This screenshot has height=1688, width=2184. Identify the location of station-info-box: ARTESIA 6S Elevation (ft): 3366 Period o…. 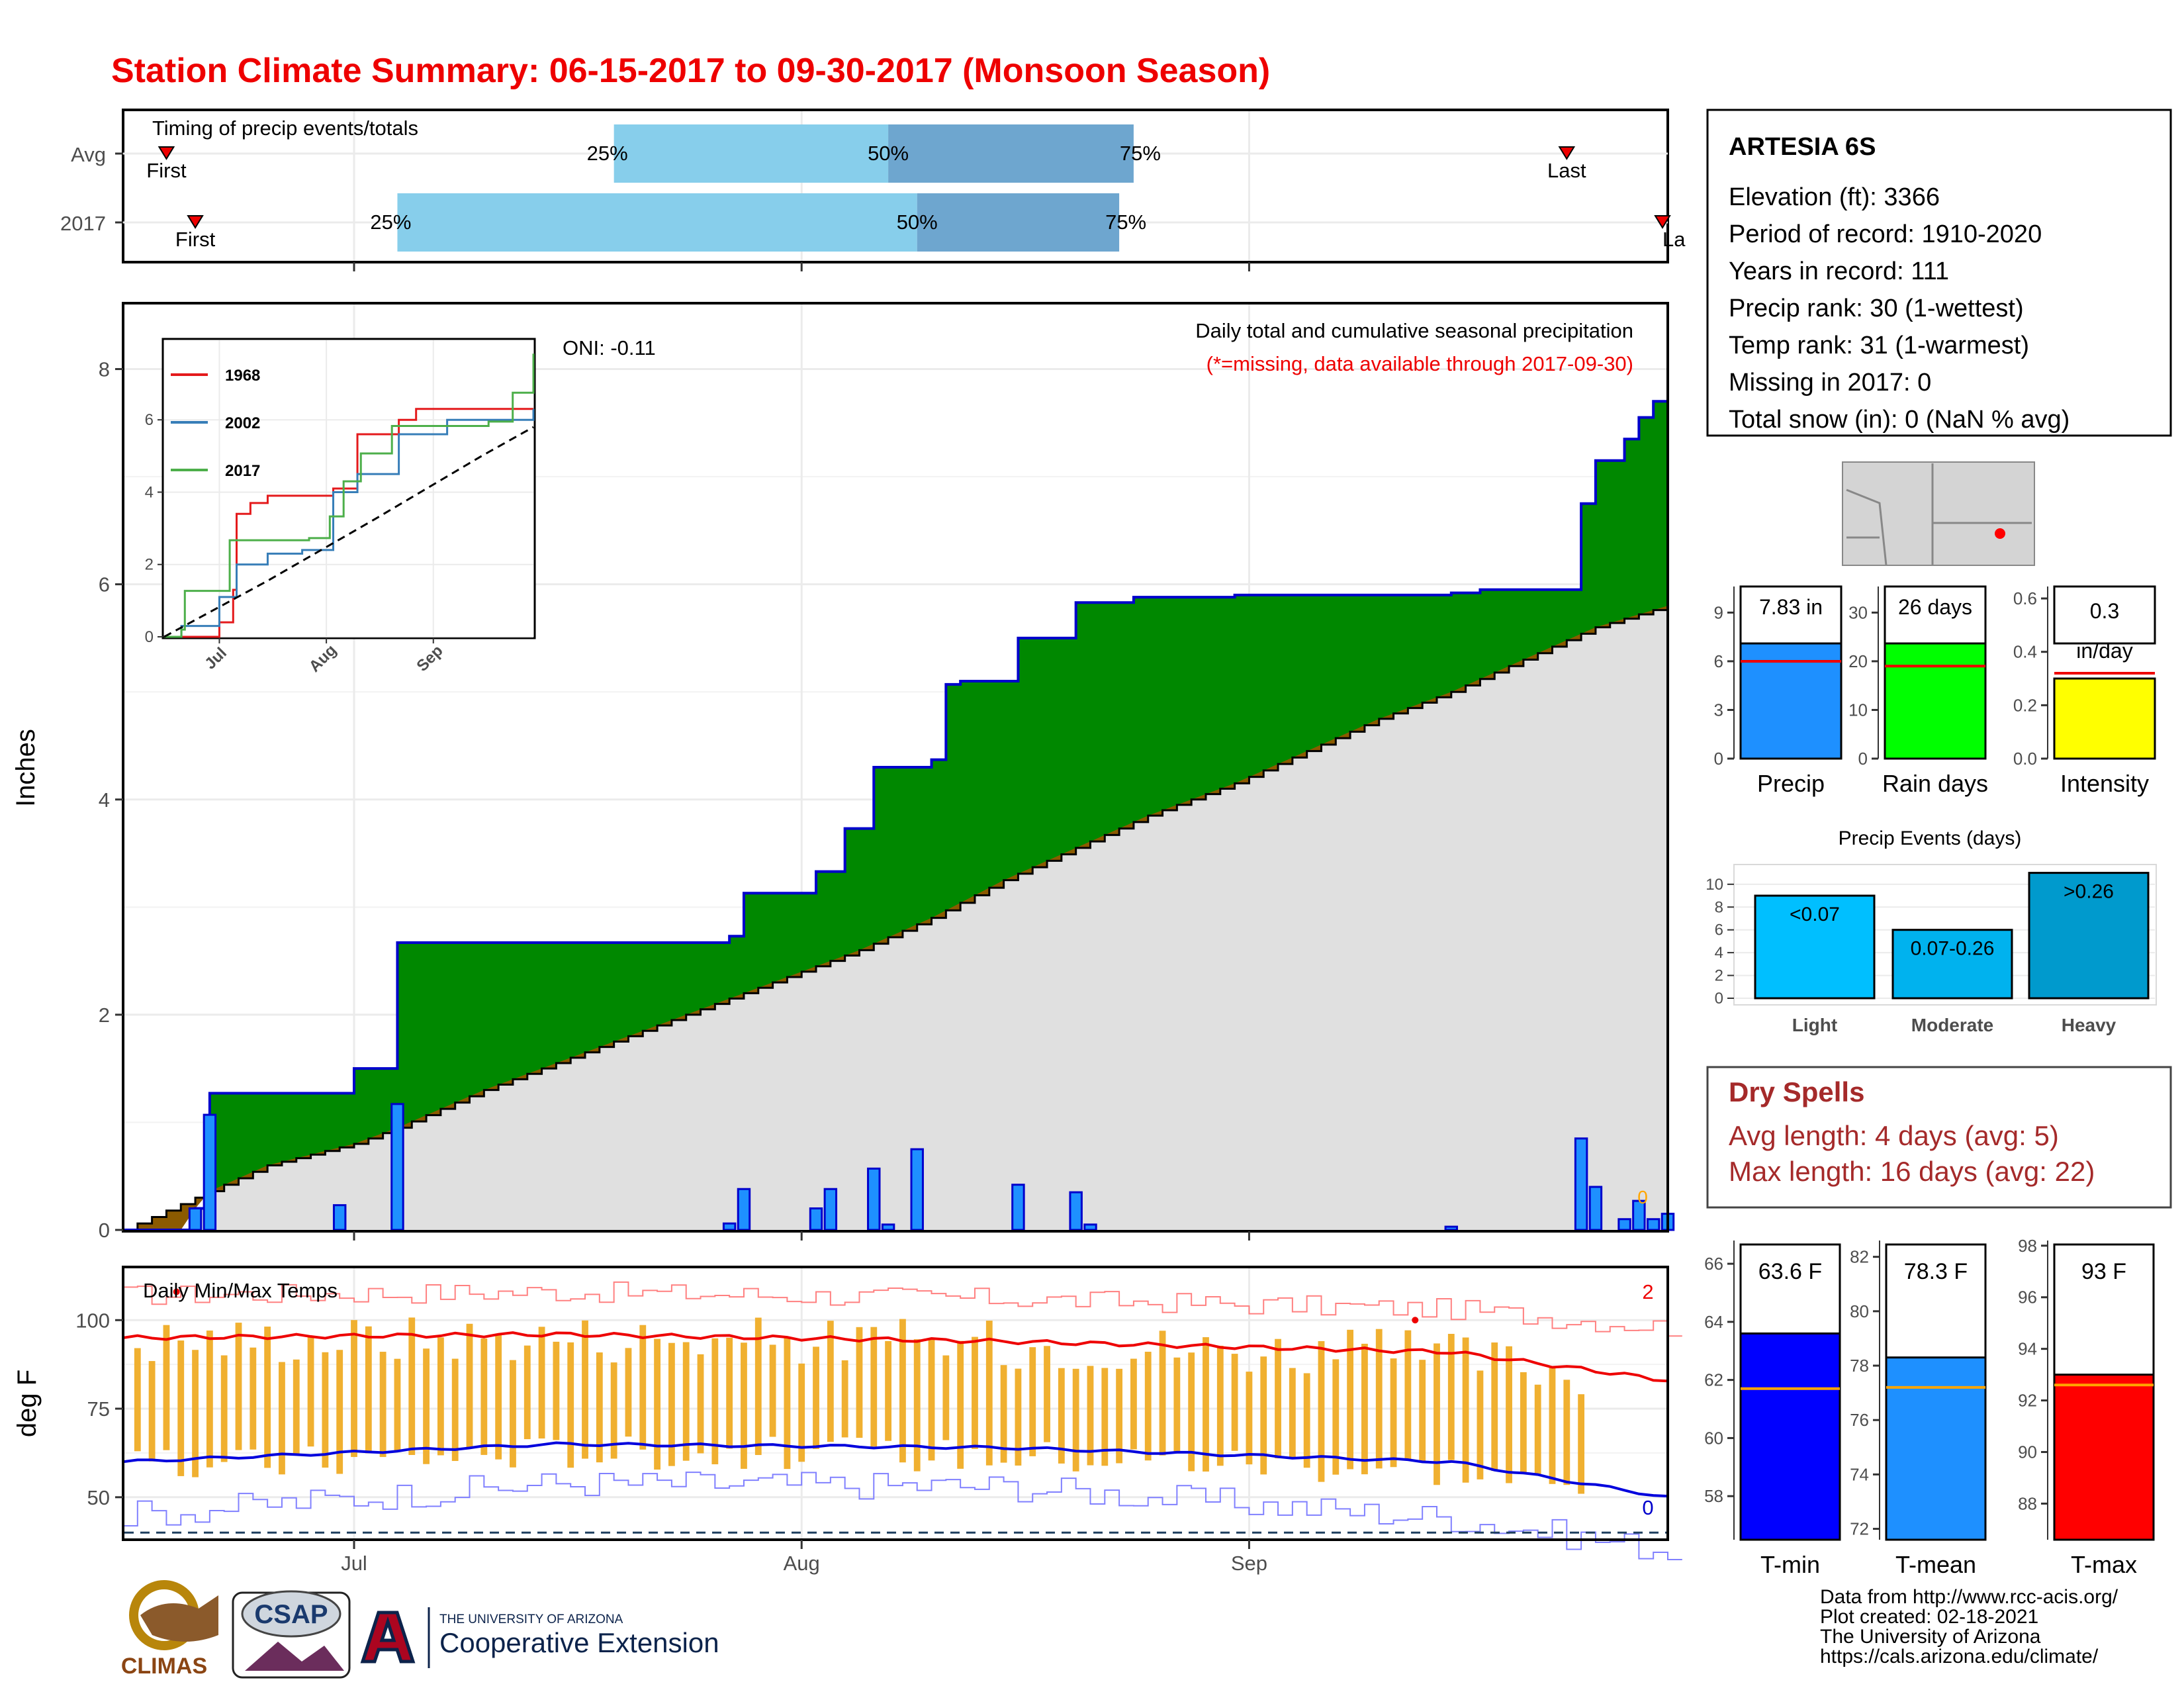
(1939, 273).